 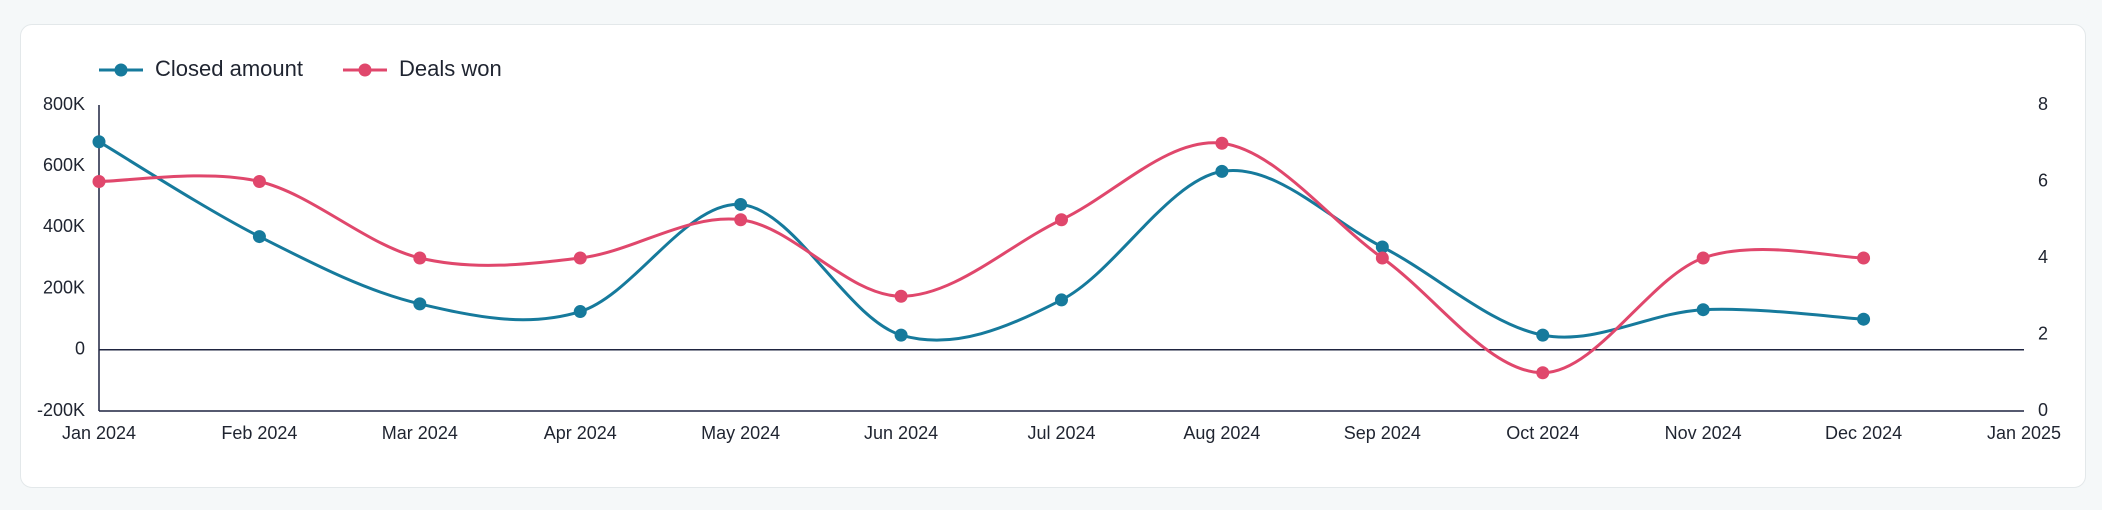 What do you see at coordinates (1542, 433) in the screenshot?
I see `x-tick-label: Oct 2024` at bounding box center [1542, 433].